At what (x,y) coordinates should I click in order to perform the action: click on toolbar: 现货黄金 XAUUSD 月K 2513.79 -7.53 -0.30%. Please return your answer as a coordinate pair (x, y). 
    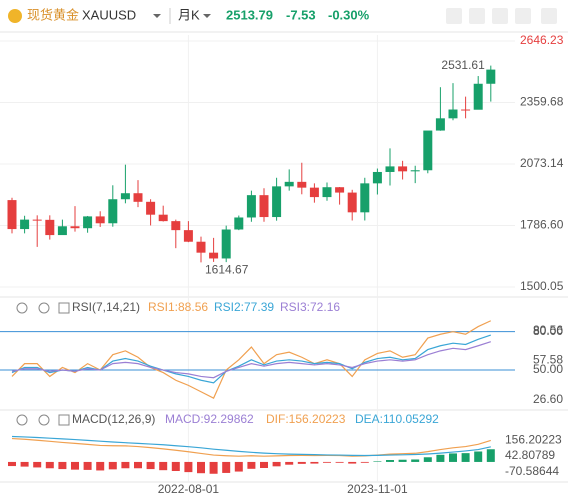
    Looking at the image, I should click on (282, 15).